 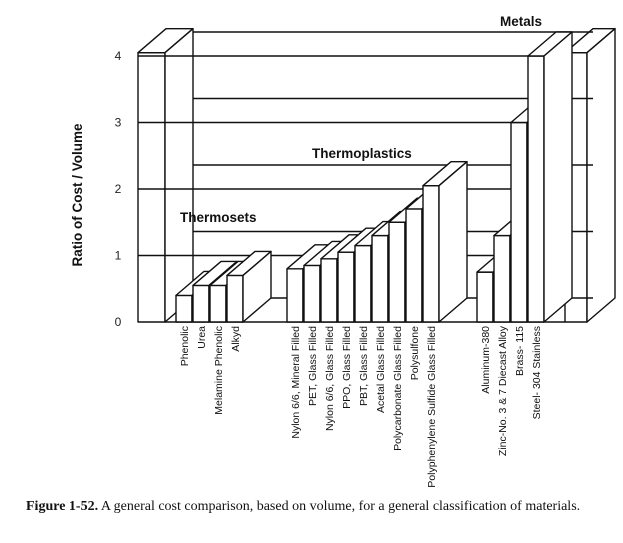 What do you see at coordinates (363, 283) in the screenshot?
I see `bar-1-4-front` at bounding box center [363, 283].